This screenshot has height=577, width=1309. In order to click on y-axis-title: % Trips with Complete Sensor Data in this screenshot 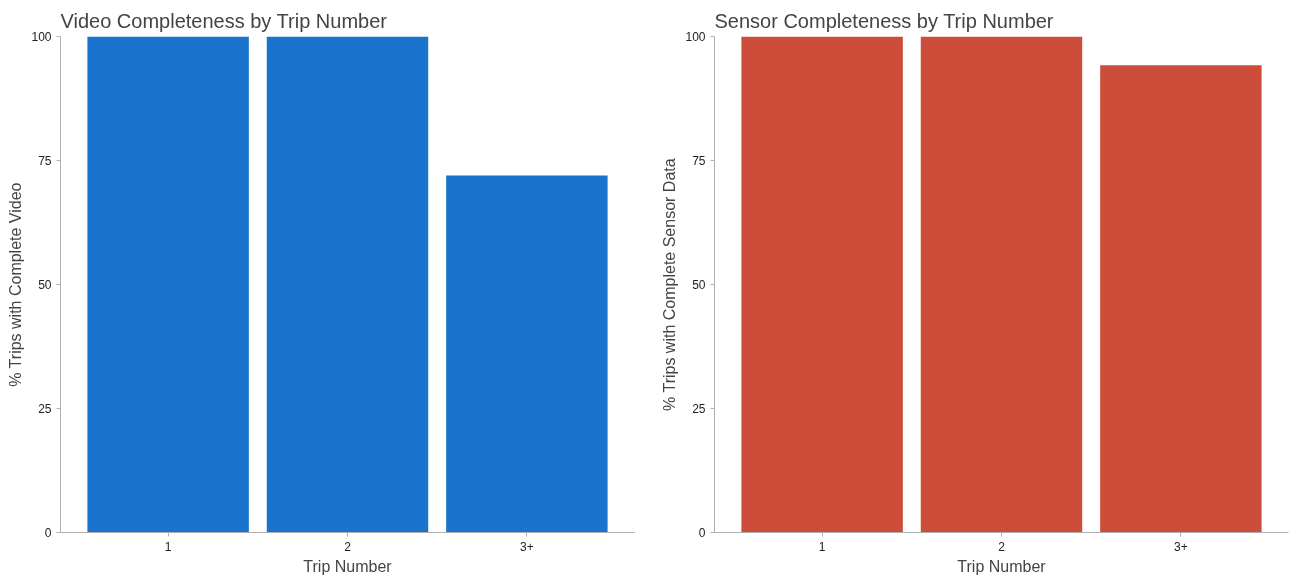, I will do `click(670, 284)`.